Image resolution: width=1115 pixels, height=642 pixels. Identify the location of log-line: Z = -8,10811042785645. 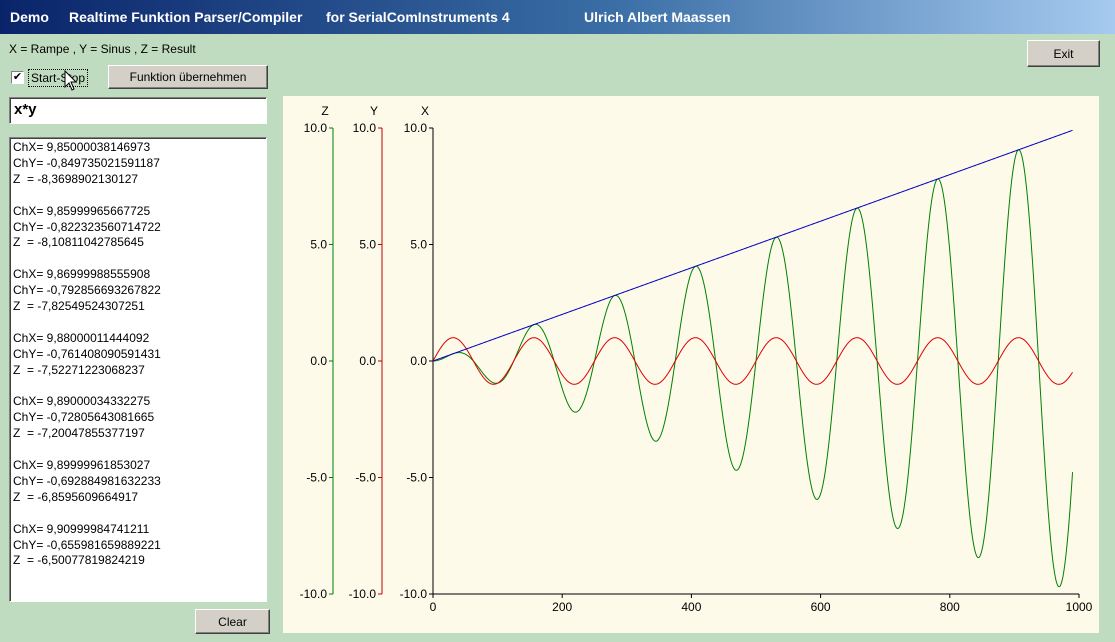
(78, 242).